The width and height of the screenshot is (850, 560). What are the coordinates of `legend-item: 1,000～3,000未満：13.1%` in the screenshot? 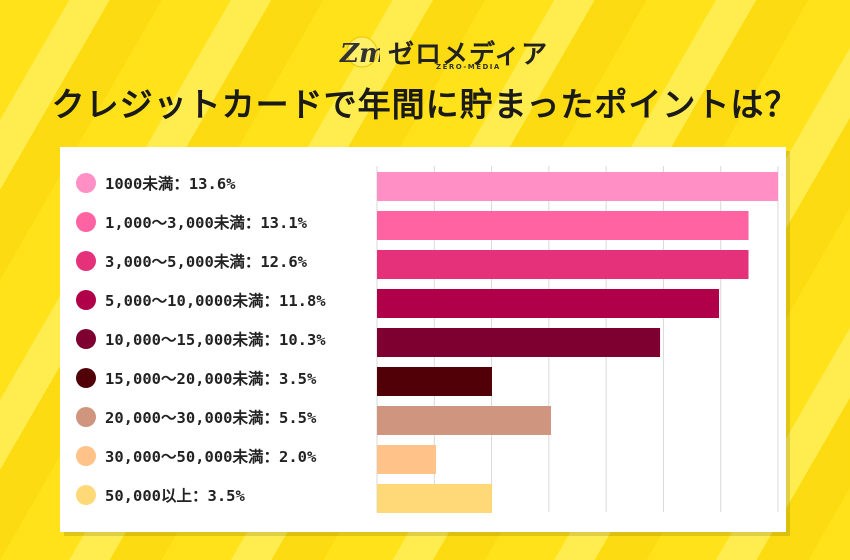 It's located at (191, 222).